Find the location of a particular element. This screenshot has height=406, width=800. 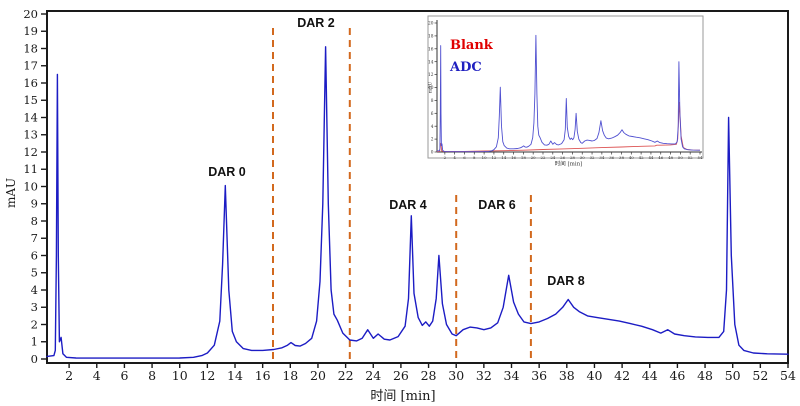

x-tick-label: 4 is located at coordinates (97, 375).